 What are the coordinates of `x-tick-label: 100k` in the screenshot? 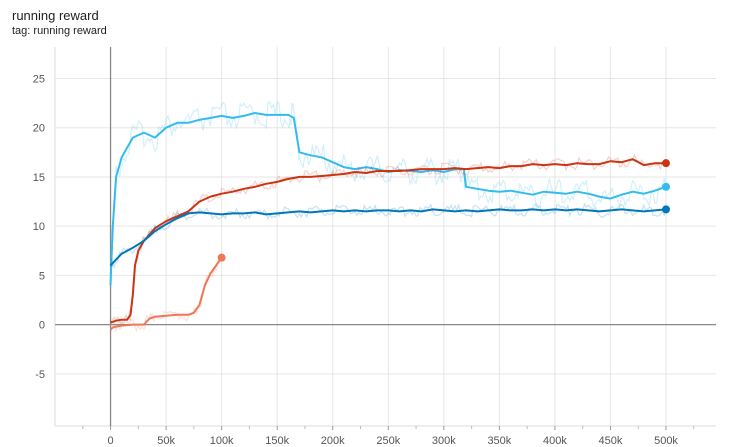 It's located at (222, 441).